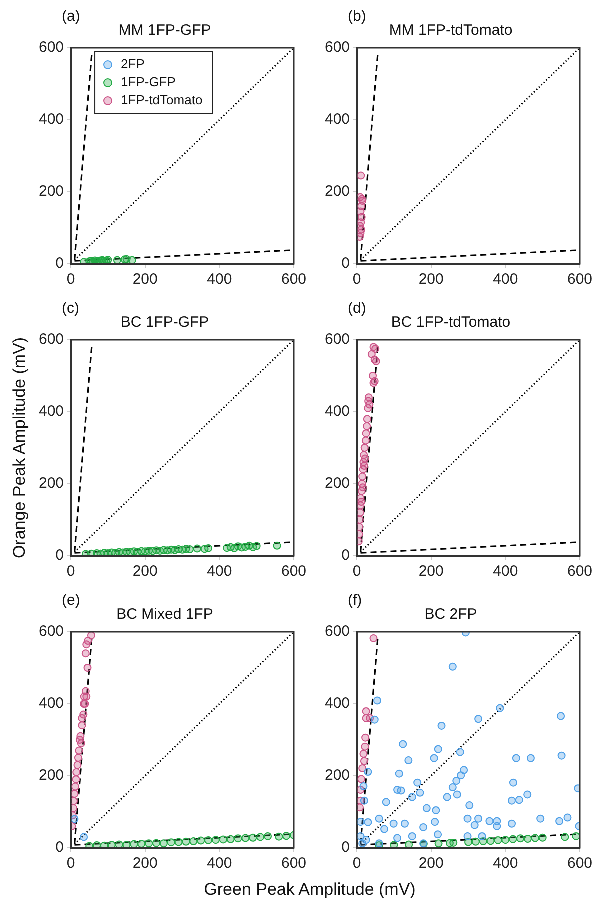 The height and width of the screenshot is (914, 600). What do you see at coordinates (133, 64) in the screenshot?
I see `legend-label: 2FP` at bounding box center [133, 64].